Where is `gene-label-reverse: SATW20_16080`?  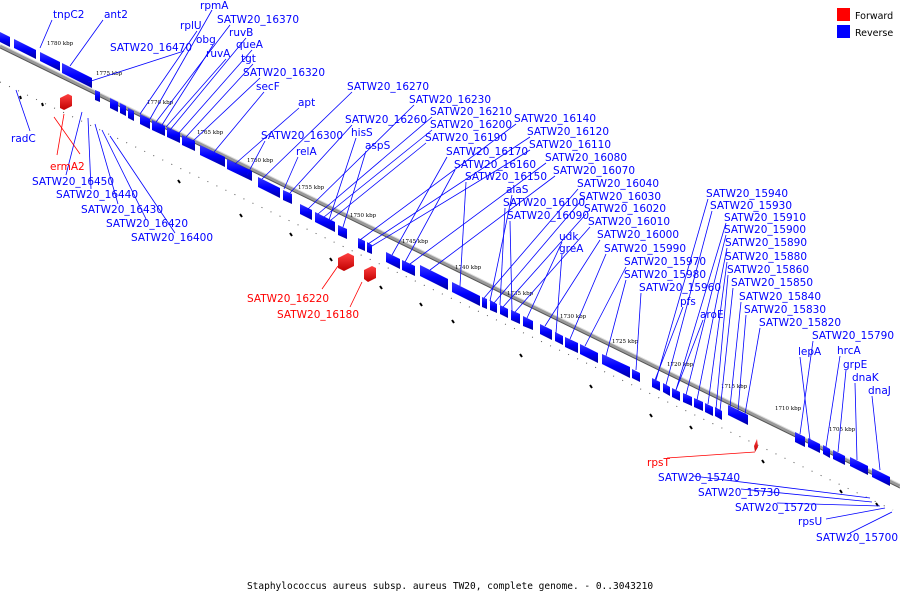 gene-label-reverse: SATW20_16080 is located at coordinates (586, 158).